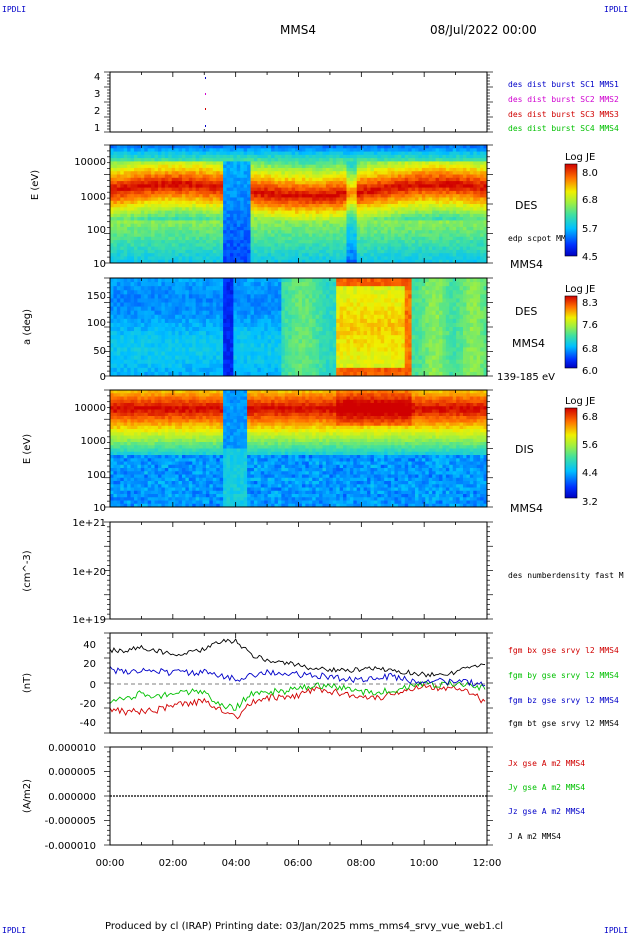  I want to click on des-energy-cbar-tick-1: 6.8, so click(590, 200).